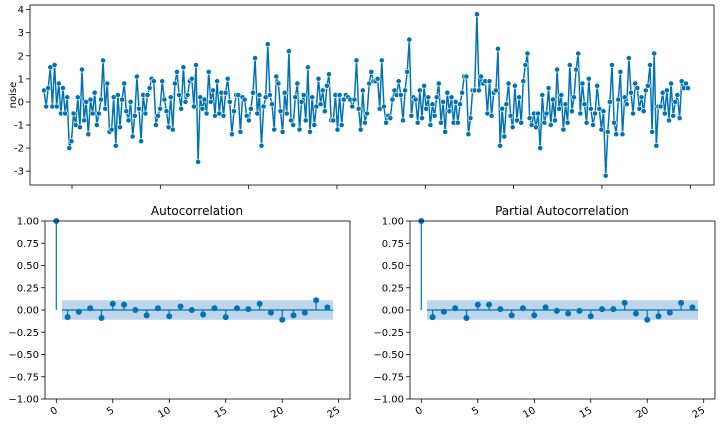 This screenshot has height=428, width=721. I want to click on partial-autocorrelation-stems, so click(558, 270).